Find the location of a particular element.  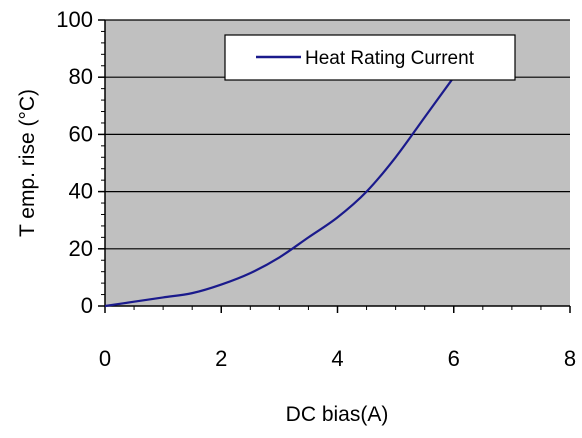

x-tick-label-4: 4 is located at coordinates (337, 358).